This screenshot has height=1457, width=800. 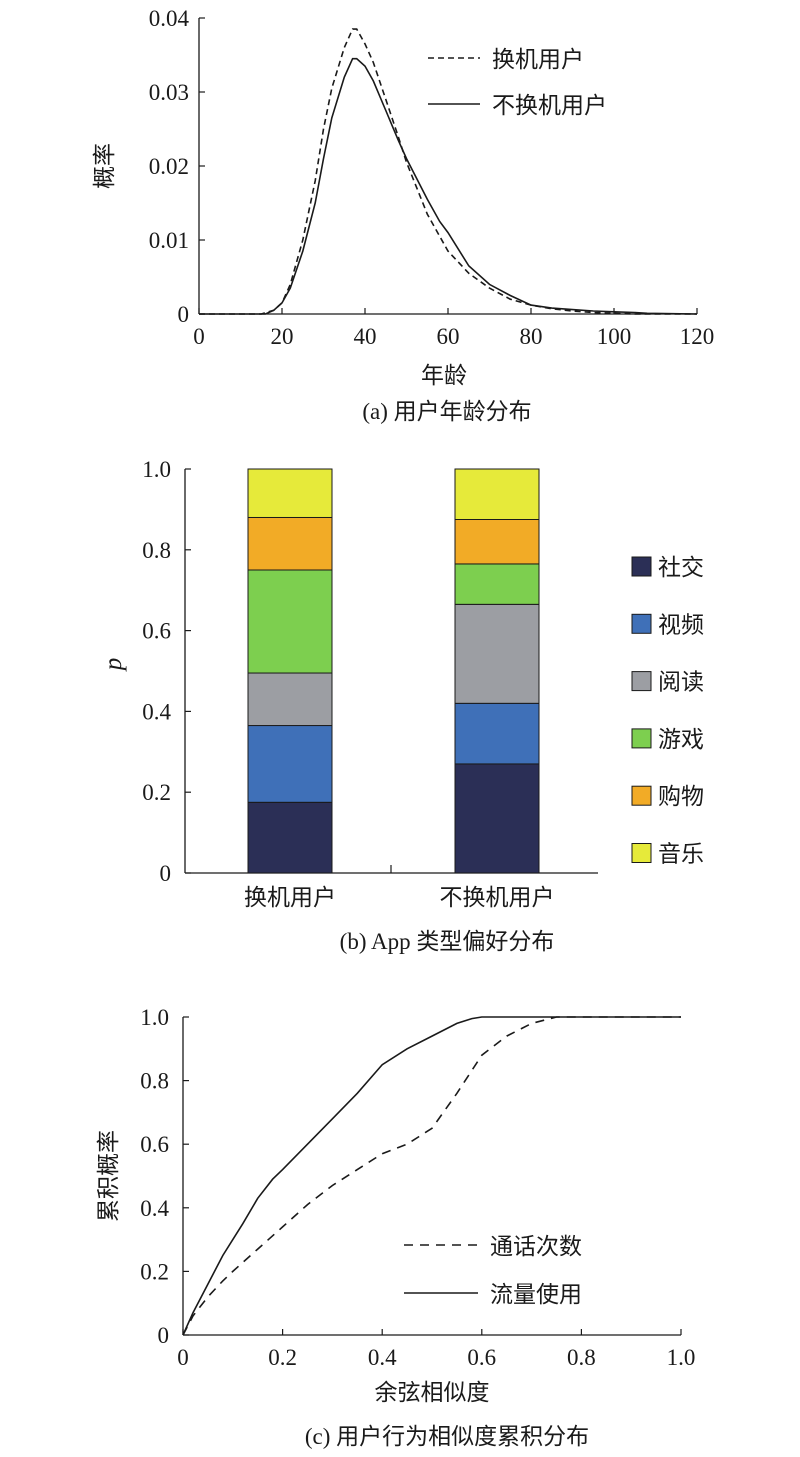 What do you see at coordinates (681, 567) in the screenshot?
I see `chart-b-legend-label: 社交` at bounding box center [681, 567].